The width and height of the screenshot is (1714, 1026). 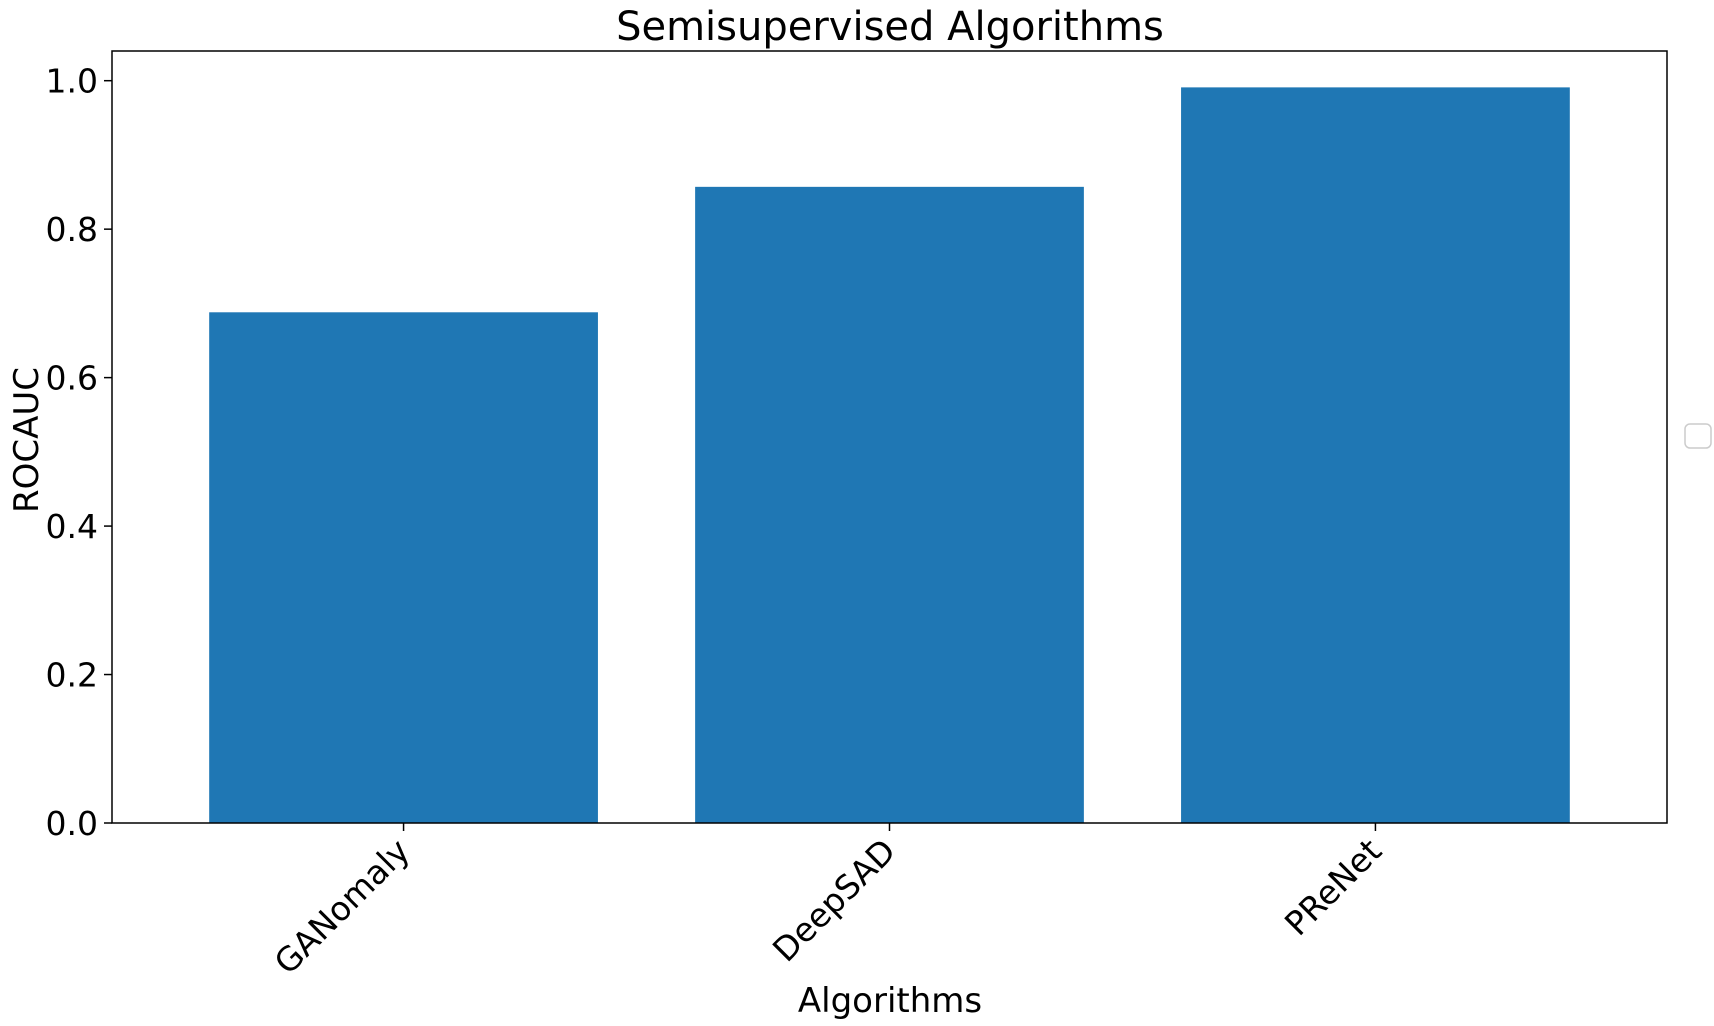 I want to click on bar-ganomaly, so click(x=403, y=567).